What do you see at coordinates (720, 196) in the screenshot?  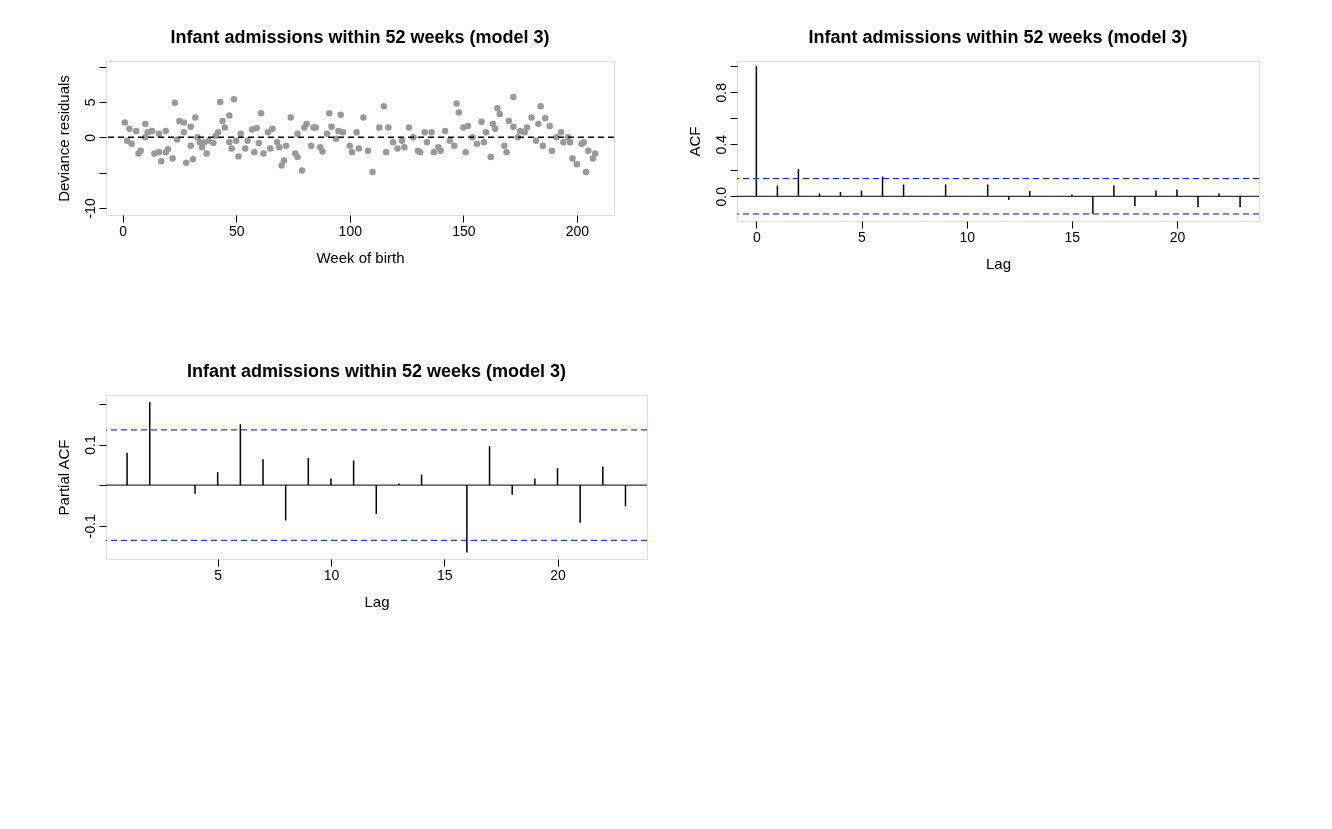 I see `y-tick-label: 0.0` at bounding box center [720, 196].